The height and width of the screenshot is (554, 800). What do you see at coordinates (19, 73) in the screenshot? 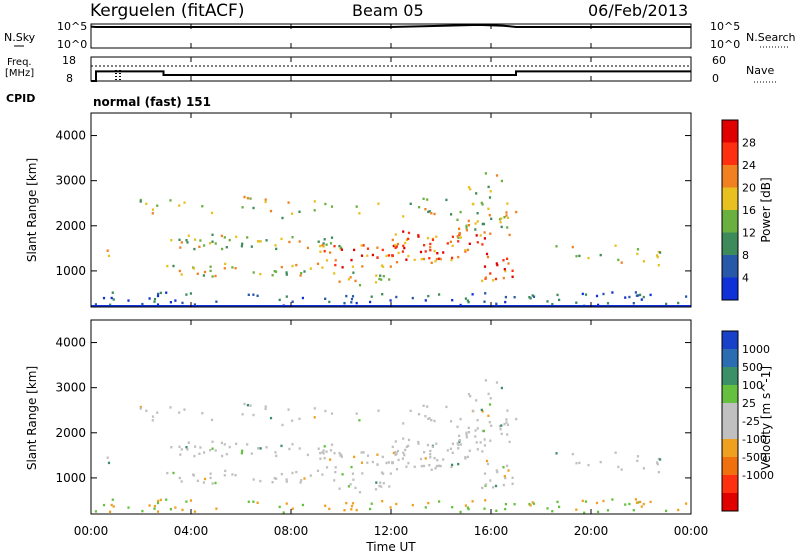
I see `freq-label-line2: [MHz]` at bounding box center [19, 73].